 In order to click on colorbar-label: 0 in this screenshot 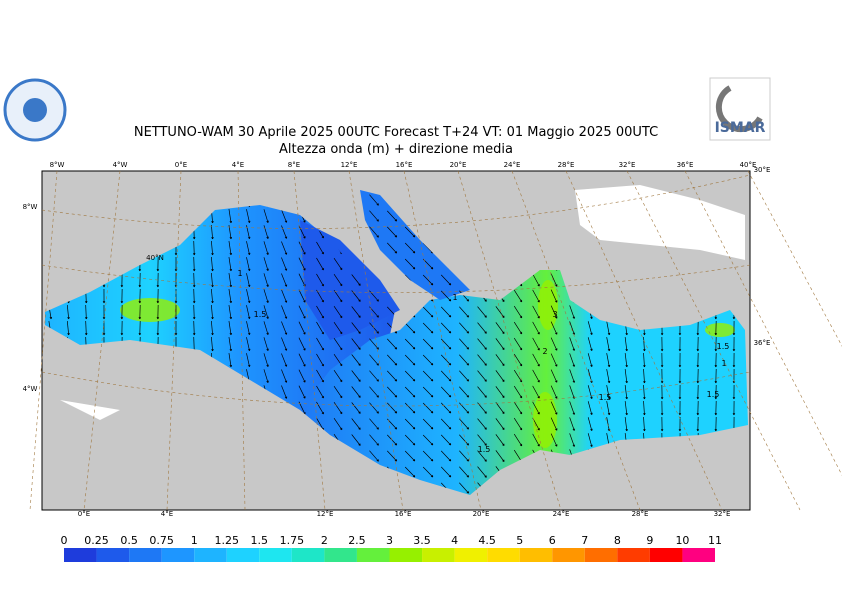, I will do `click(64, 540)`.